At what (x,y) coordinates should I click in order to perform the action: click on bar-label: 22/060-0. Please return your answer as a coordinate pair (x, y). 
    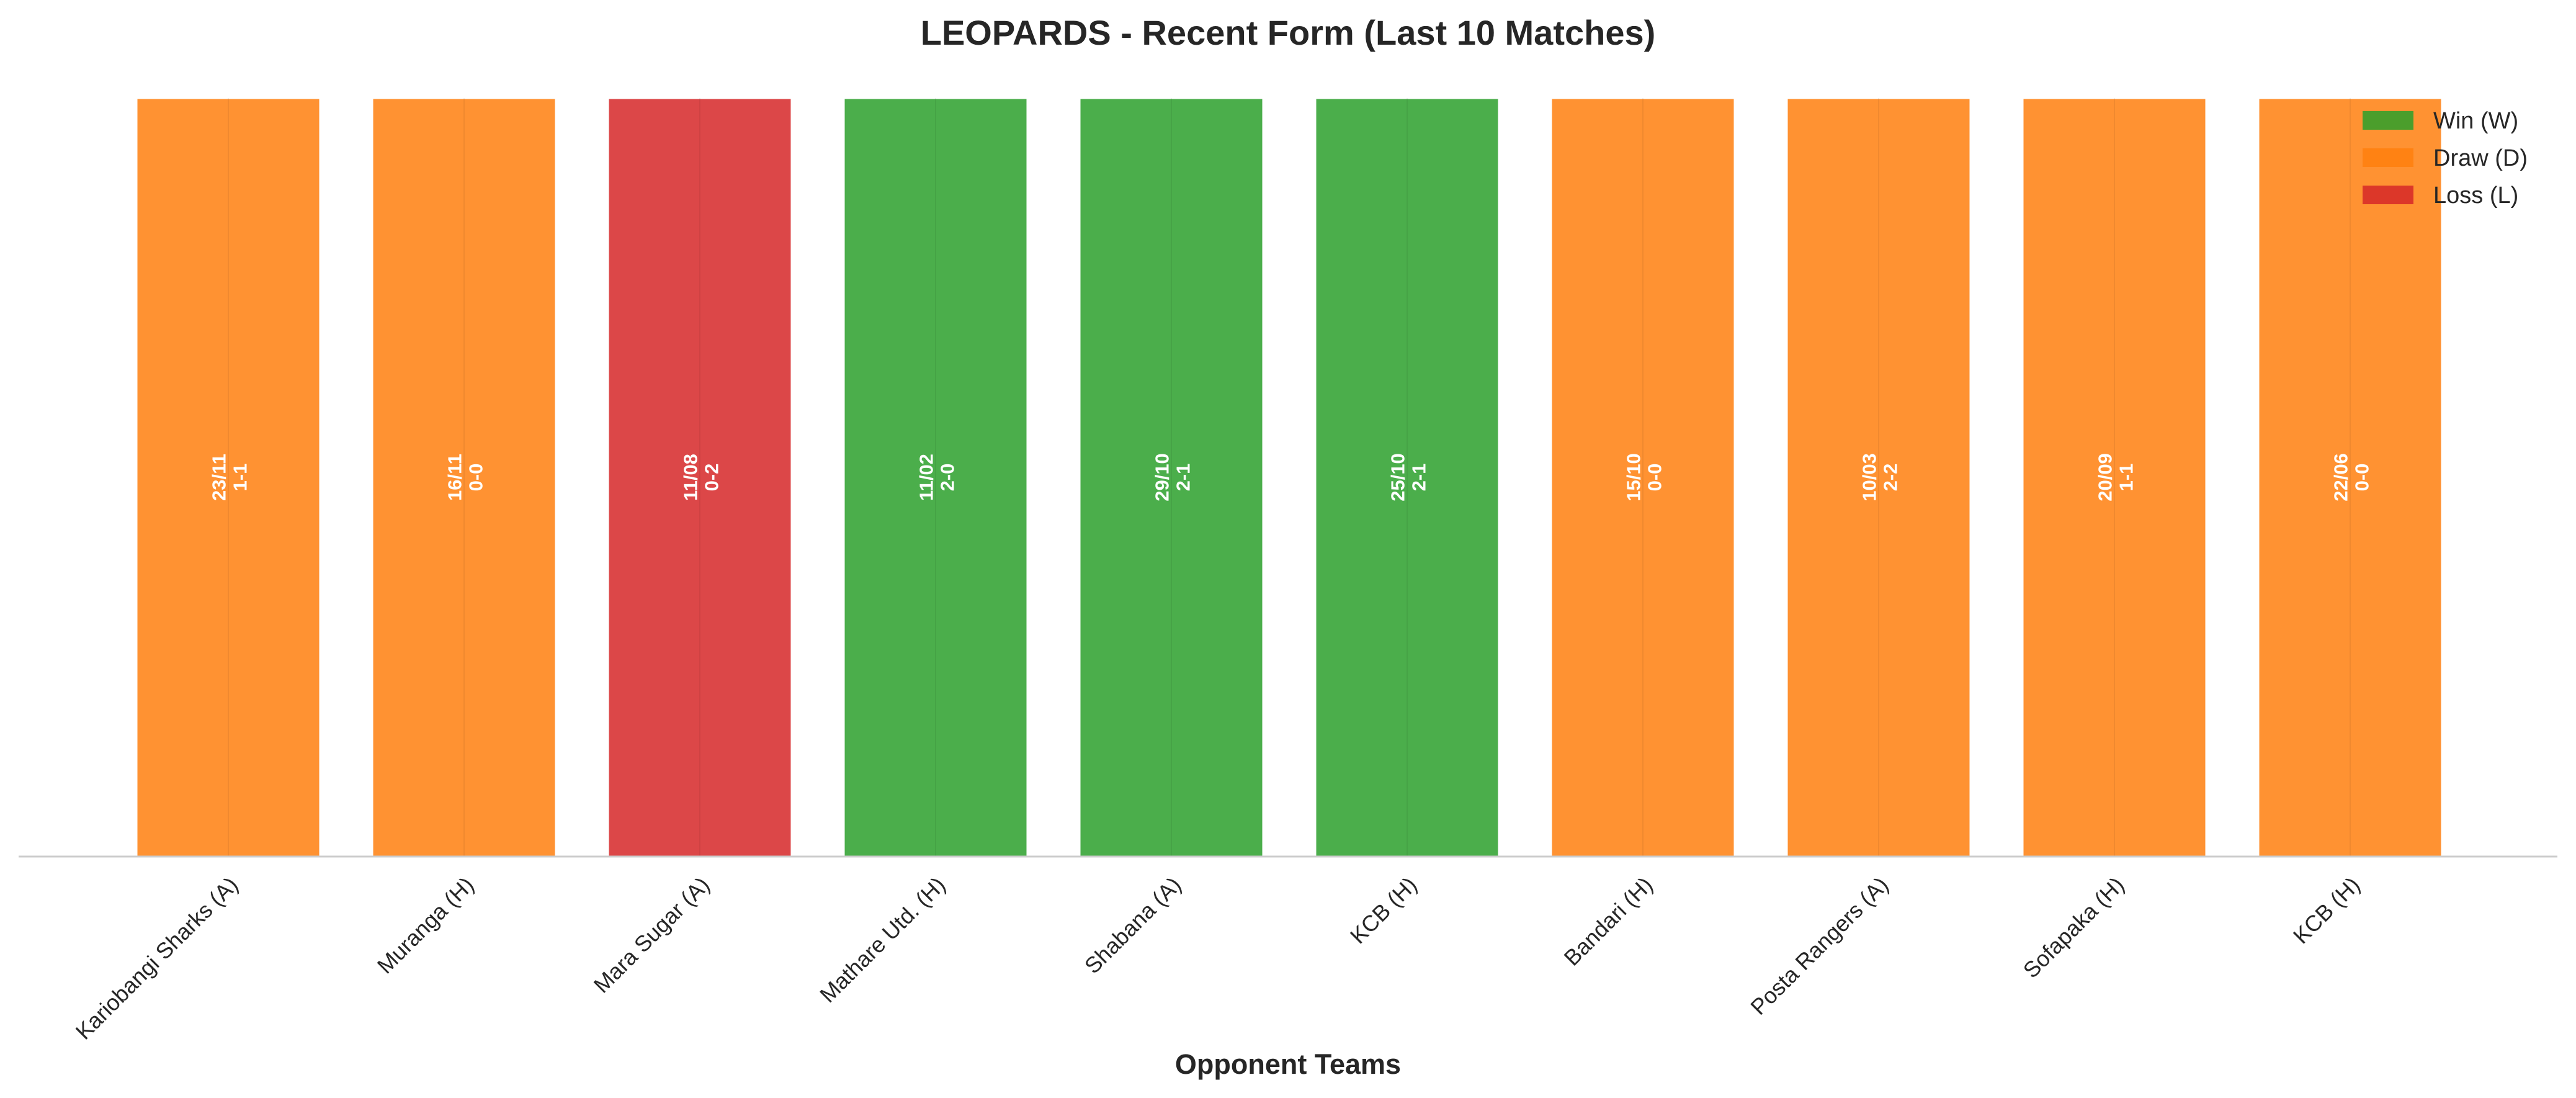
    Looking at the image, I should click on (2351, 477).